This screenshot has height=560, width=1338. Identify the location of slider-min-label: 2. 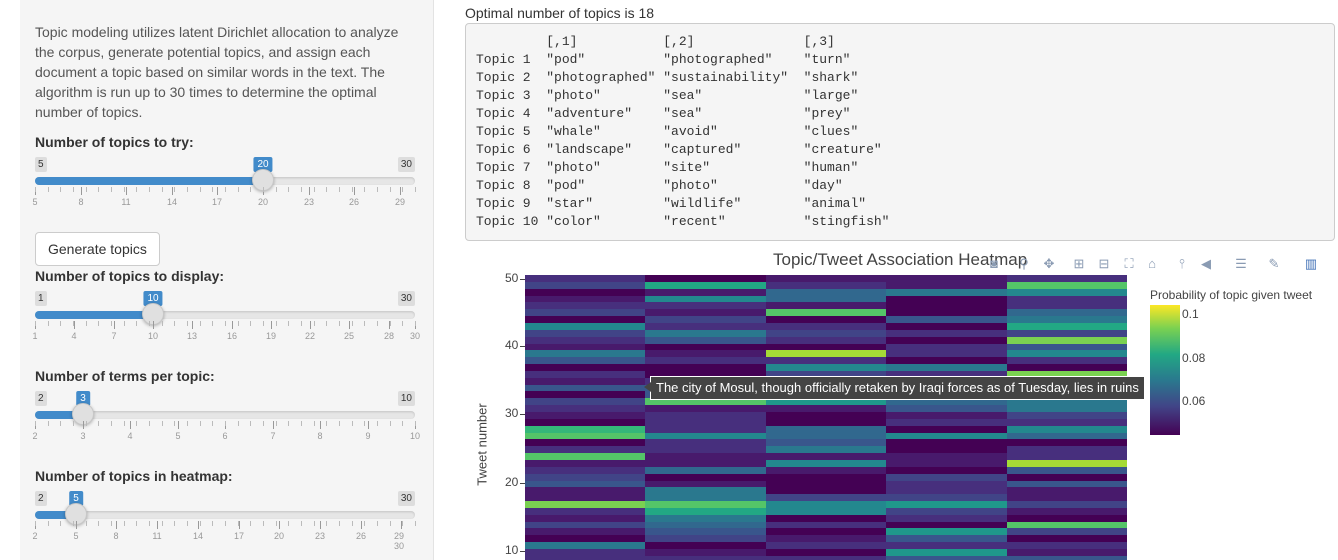
(41, 498).